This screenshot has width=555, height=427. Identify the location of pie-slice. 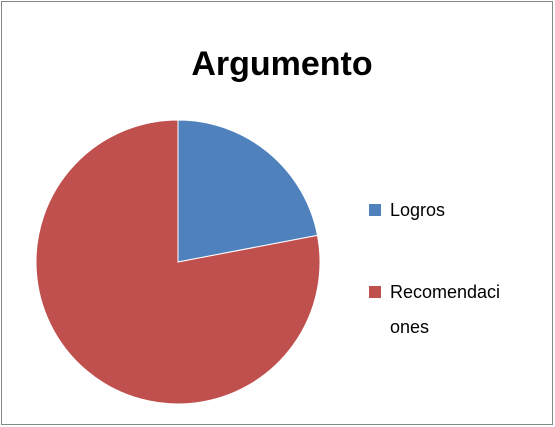
(248, 191).